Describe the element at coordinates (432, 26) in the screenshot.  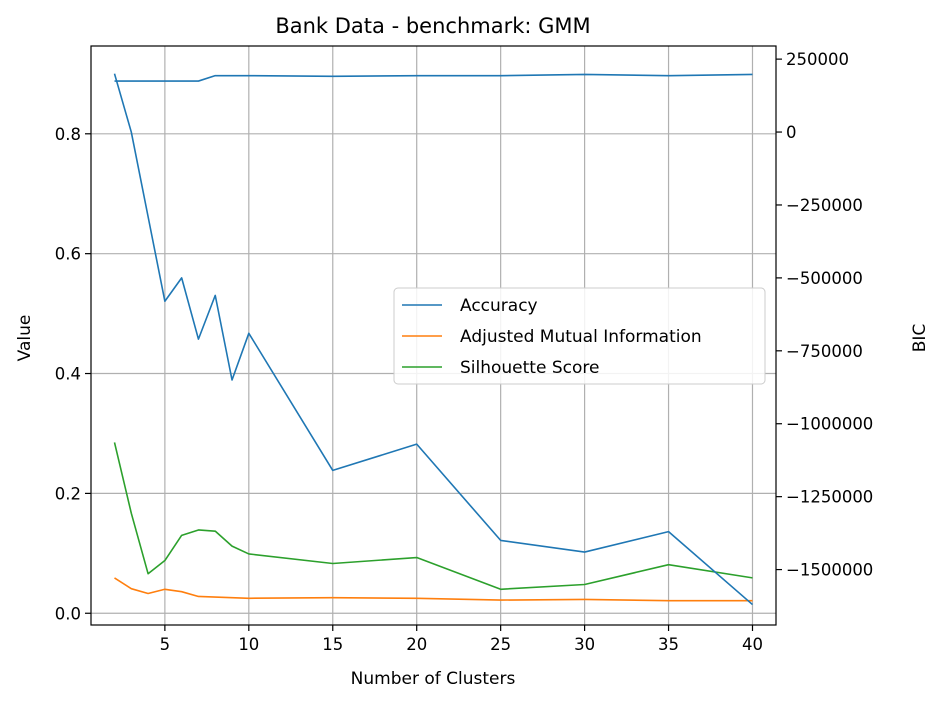
I see `chart-title: Bank Data - benchmark: GMM` at that location.